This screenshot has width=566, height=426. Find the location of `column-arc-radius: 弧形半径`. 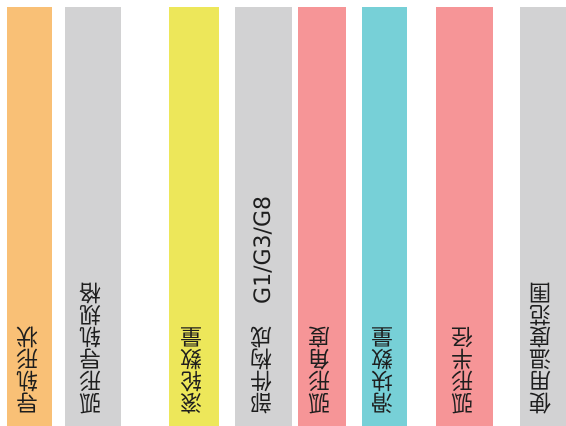

column-arc-radius: 弧形半径 is located at coordinates (464, 216).